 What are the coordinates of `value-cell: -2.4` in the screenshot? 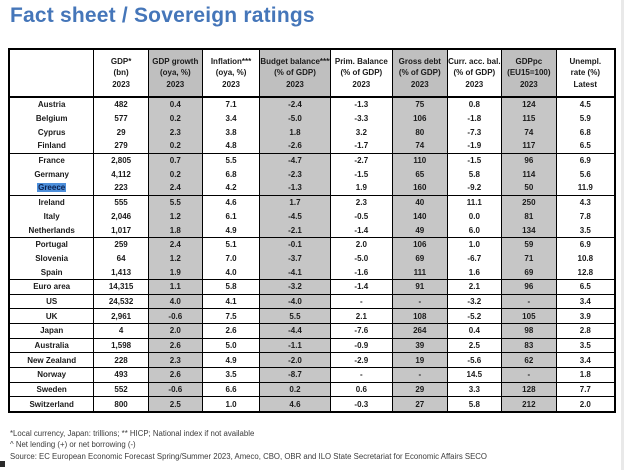 It's located at (295, 104).